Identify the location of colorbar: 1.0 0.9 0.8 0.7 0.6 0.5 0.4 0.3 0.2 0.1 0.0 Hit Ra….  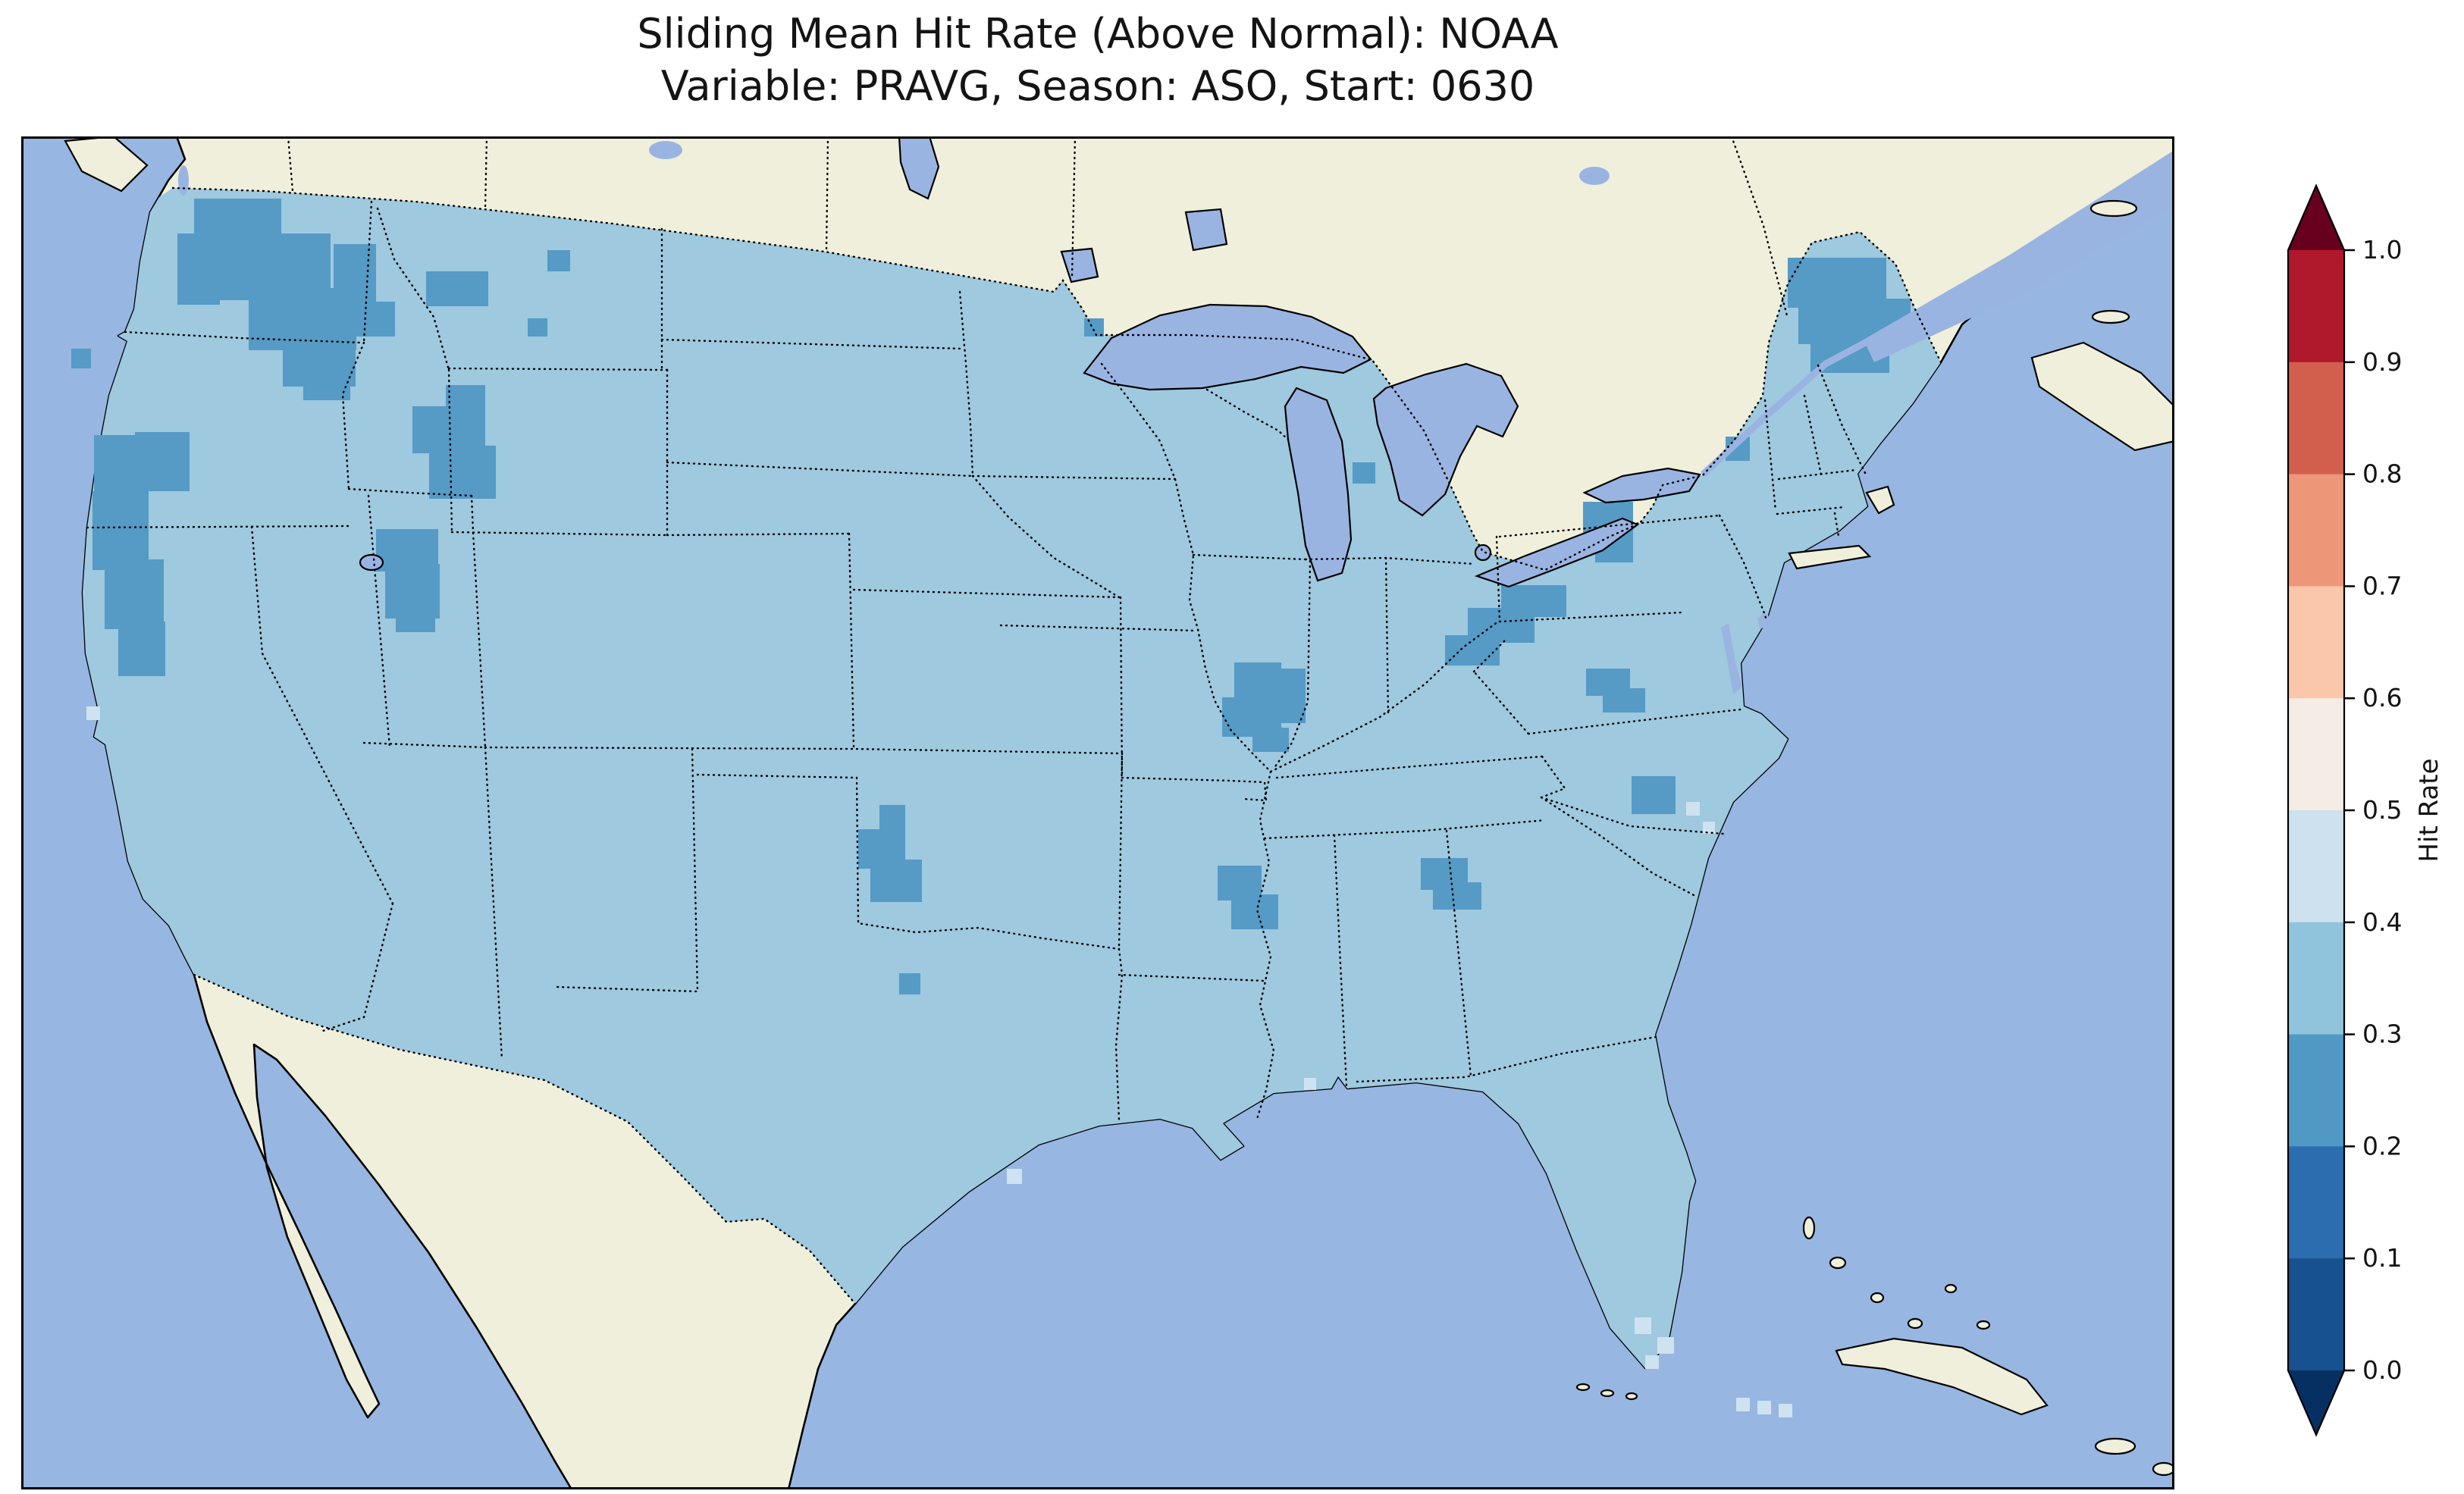
(2361, 811).